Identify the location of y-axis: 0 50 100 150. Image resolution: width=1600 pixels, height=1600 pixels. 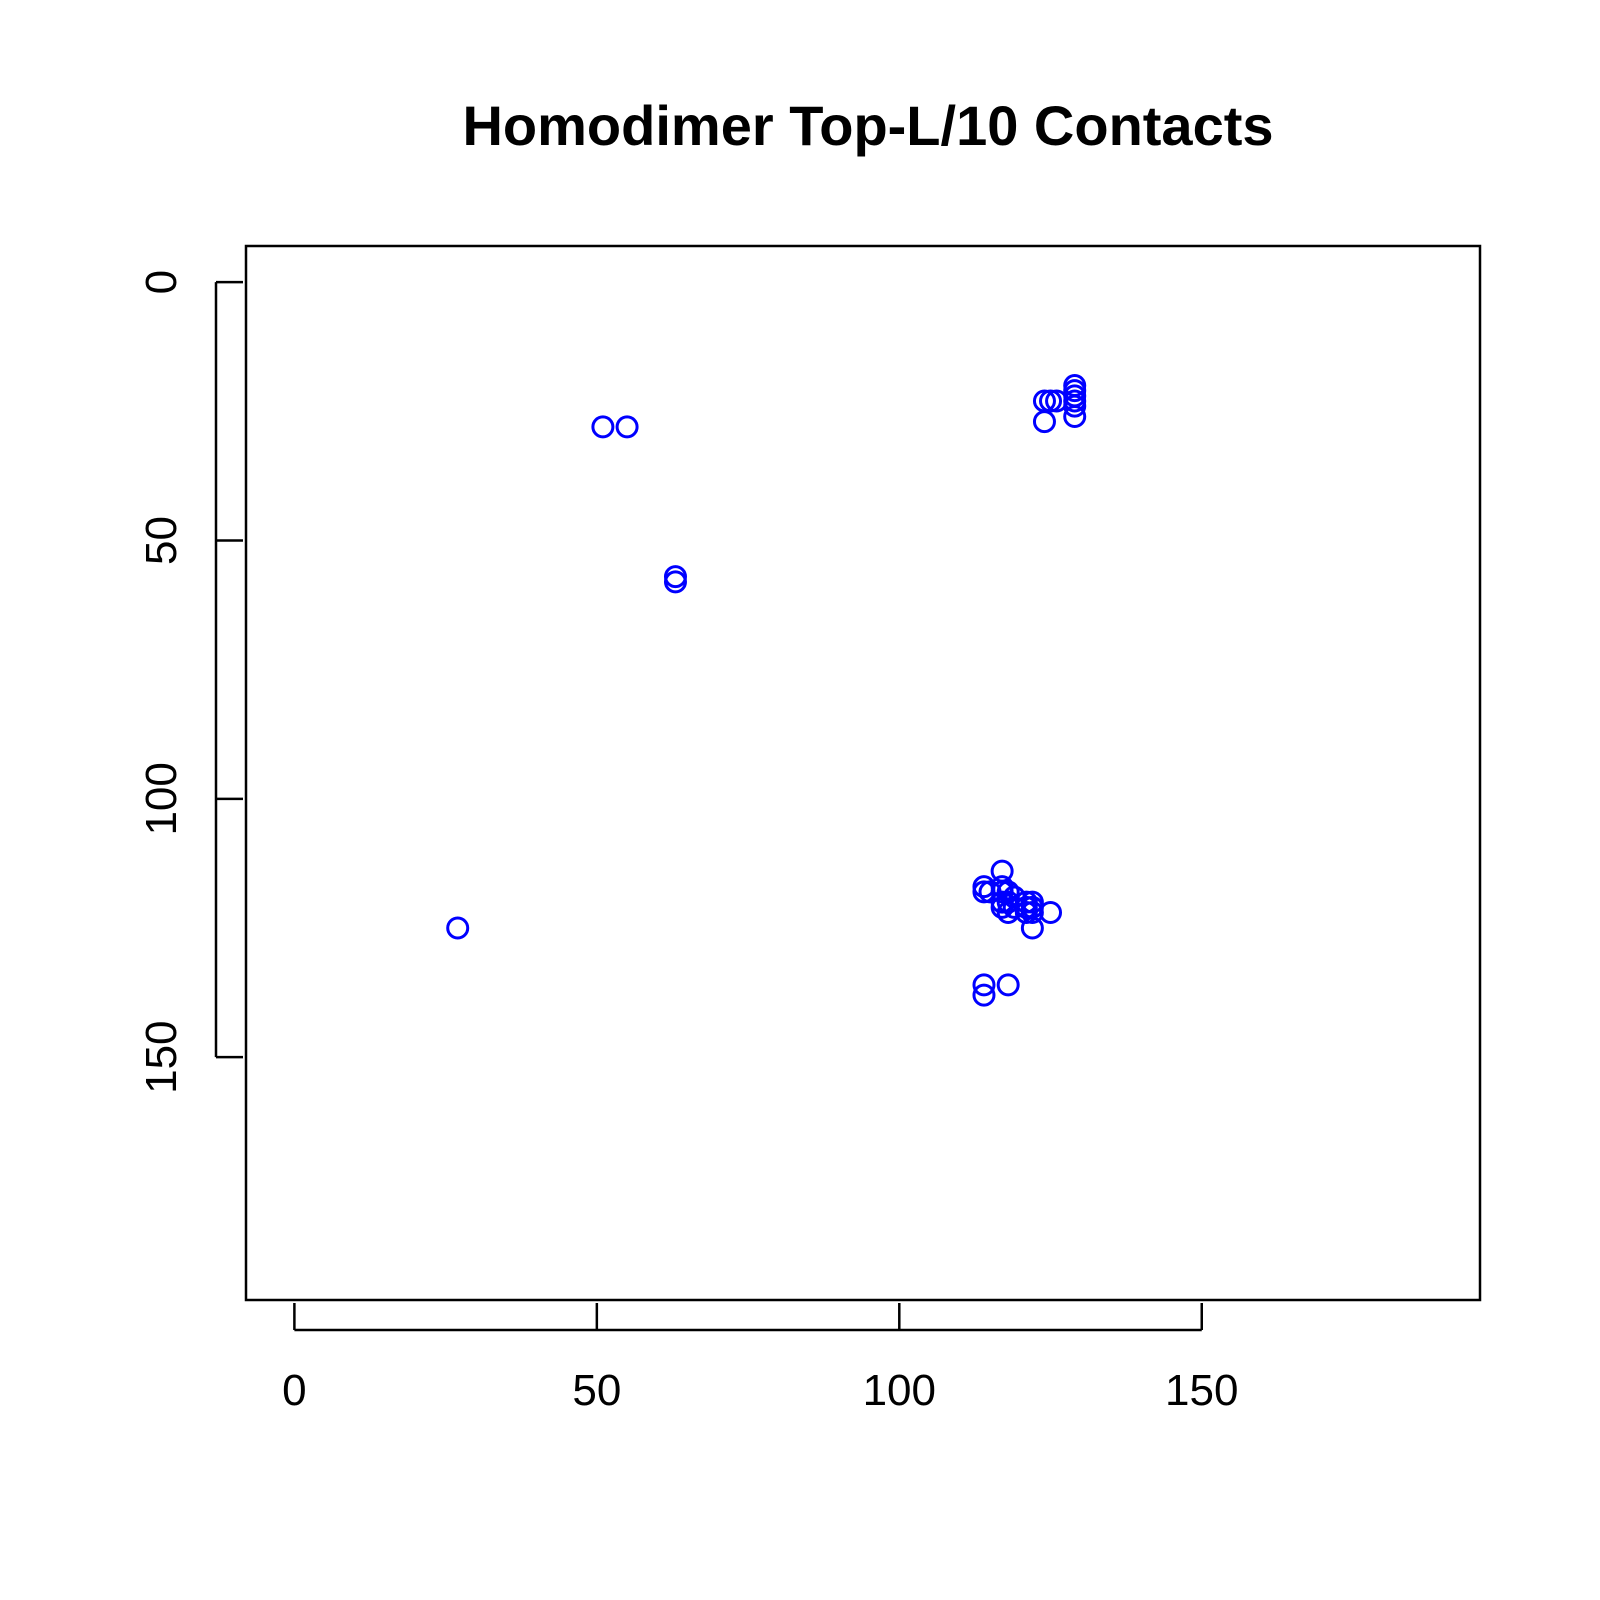
(190, 682).